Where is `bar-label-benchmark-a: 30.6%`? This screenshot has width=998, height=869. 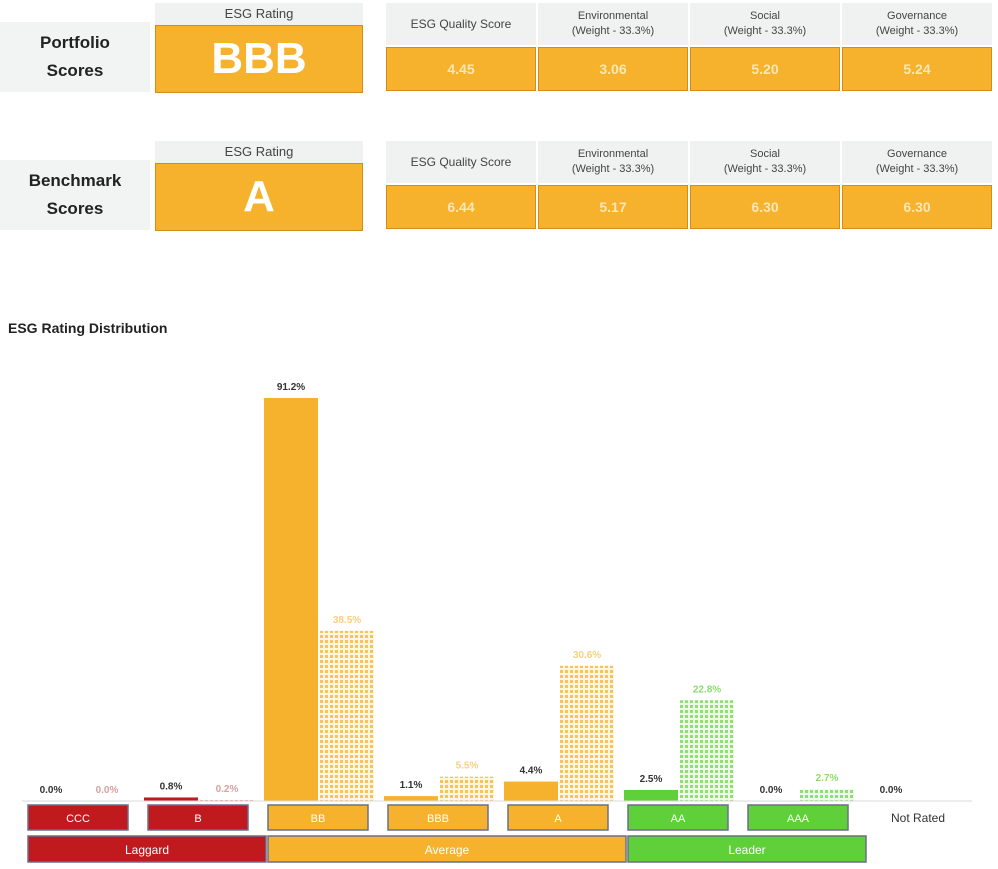 bar-label-benchmark-a: 30.6% is located at coordinates (587, 655).